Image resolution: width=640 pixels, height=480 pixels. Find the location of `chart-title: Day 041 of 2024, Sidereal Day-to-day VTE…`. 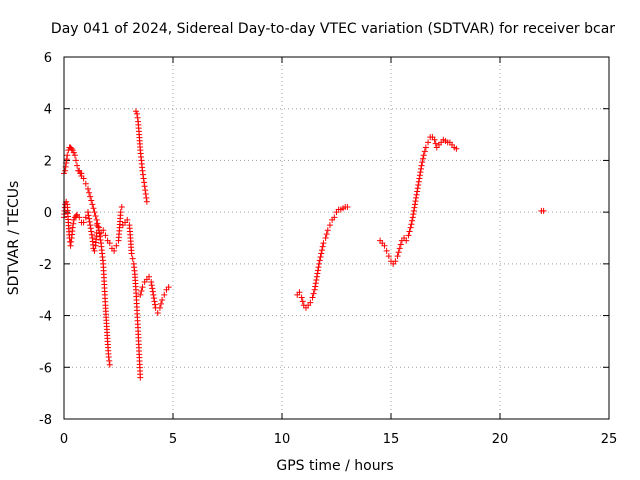

chart-title: Day 041 of 2024, Sidereal Day-to-day VTE… is located at coordinates (333, 29).